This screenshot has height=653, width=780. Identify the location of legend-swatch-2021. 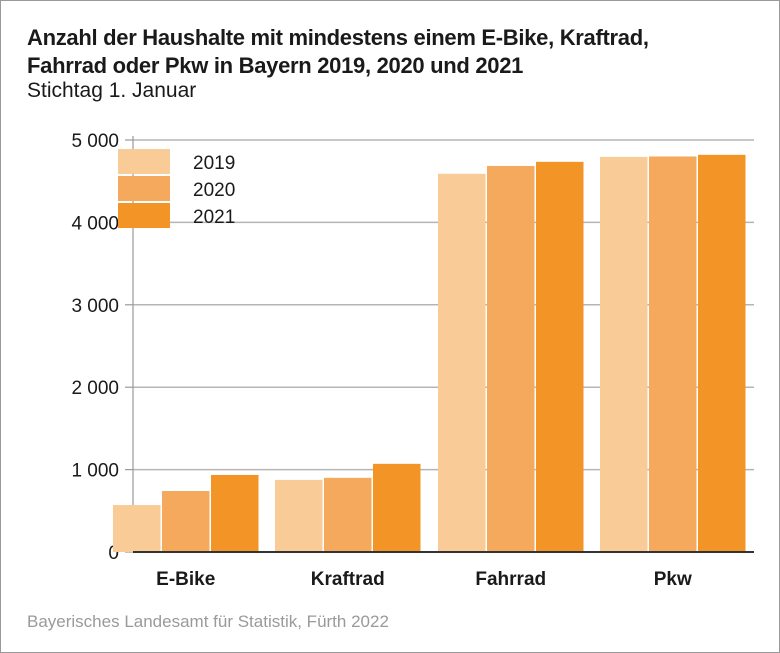
(144, 215).